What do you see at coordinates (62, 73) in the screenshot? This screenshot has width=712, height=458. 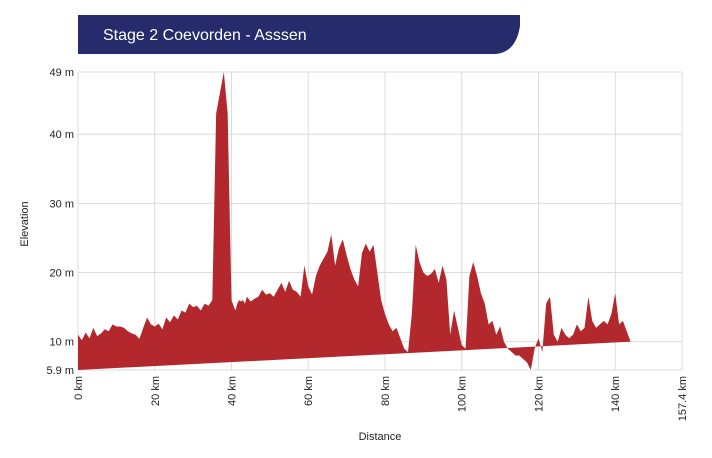 I see `y-tick-label-5: 49 m` at bounding box center [62, 73].